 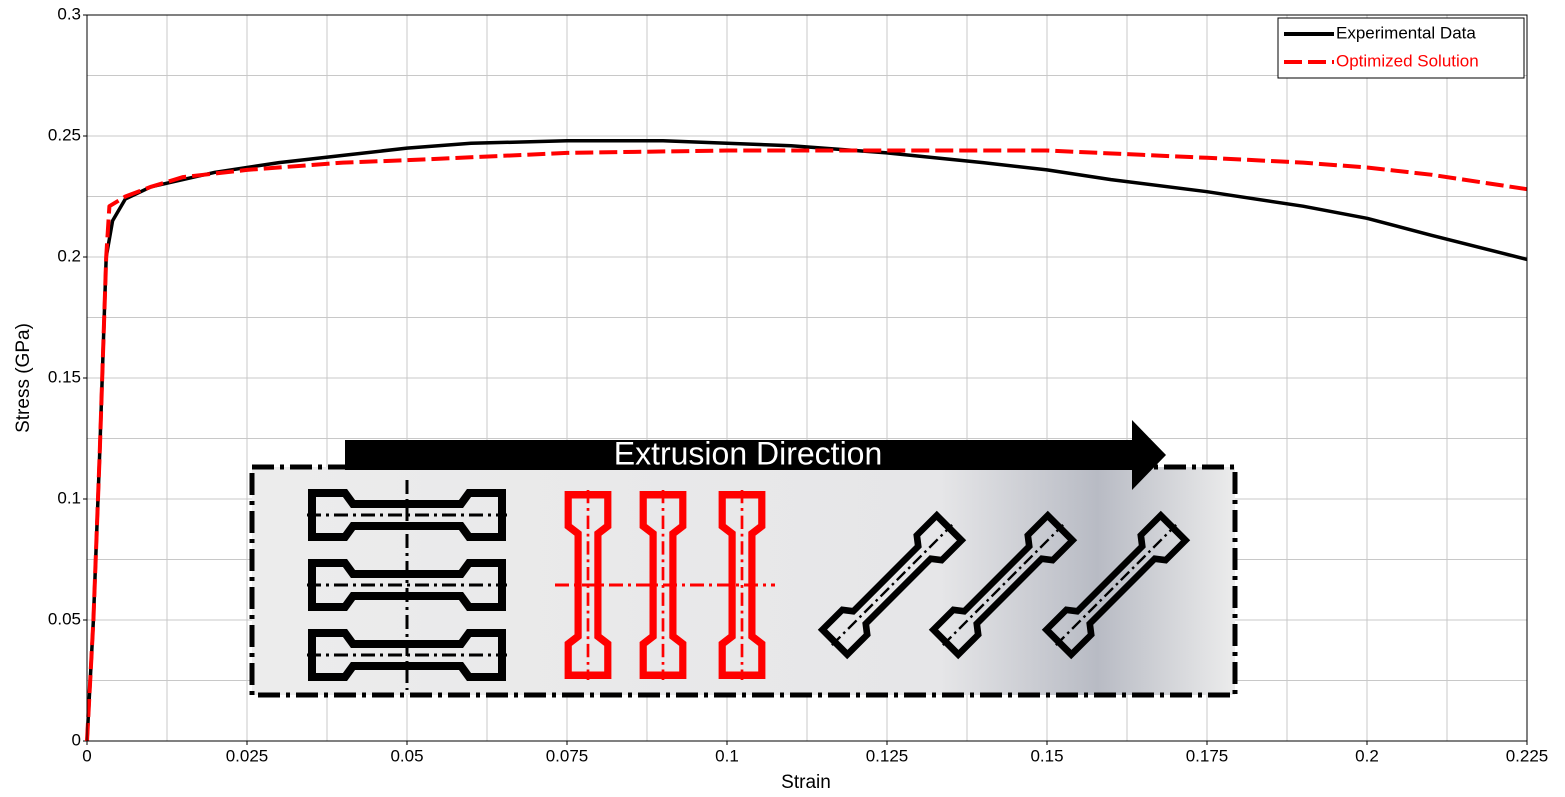 What do you see at coordinates (806, 782) in the screenshot?
I see `x-axis-label: Strain` at bounding box center [806, 782].